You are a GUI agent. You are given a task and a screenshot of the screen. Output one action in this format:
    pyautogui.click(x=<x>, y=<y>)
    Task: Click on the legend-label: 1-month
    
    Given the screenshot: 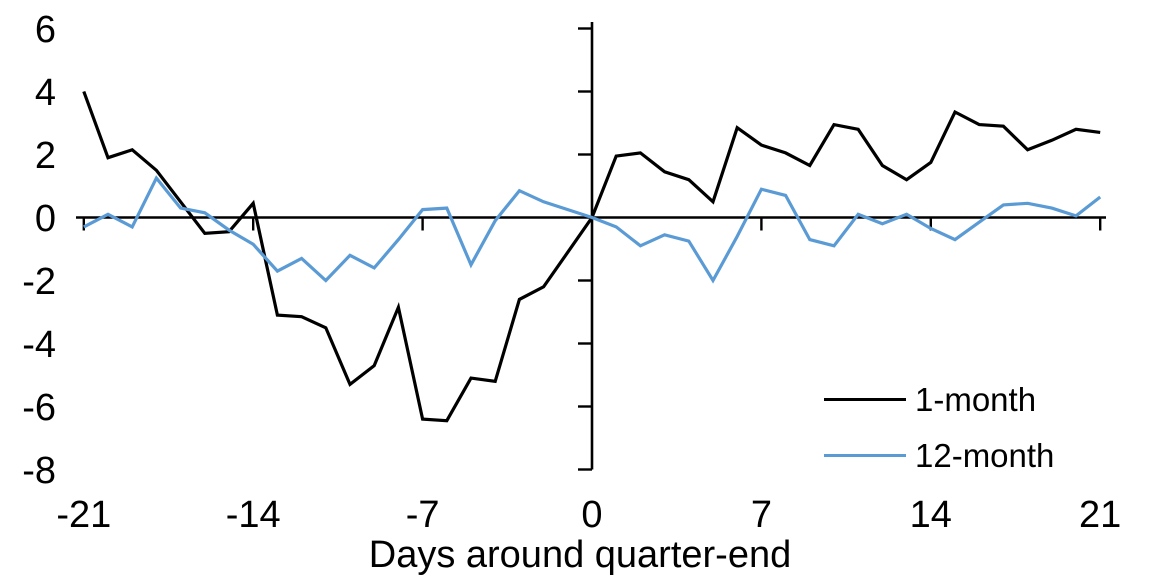 What is the action you would take?
    pyautogui.click(x=976, y=399)
    